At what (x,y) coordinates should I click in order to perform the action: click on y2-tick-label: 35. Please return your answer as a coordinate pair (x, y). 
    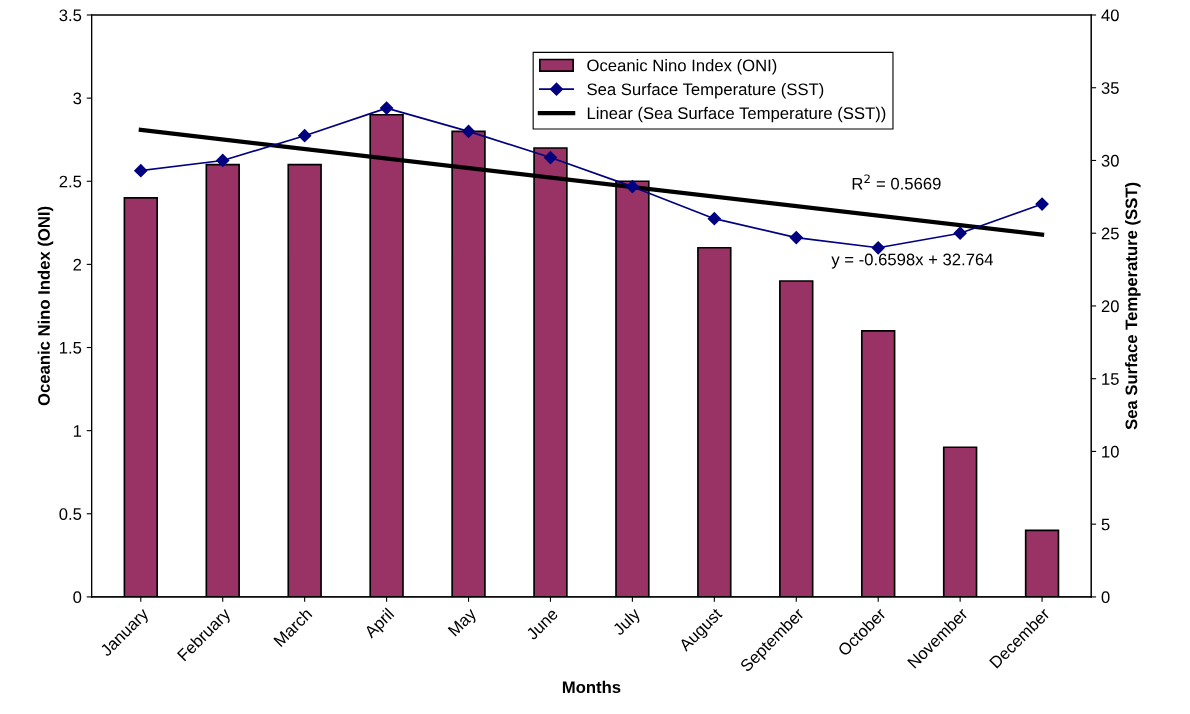
    Looking at the image, I should click on (1110, 88).